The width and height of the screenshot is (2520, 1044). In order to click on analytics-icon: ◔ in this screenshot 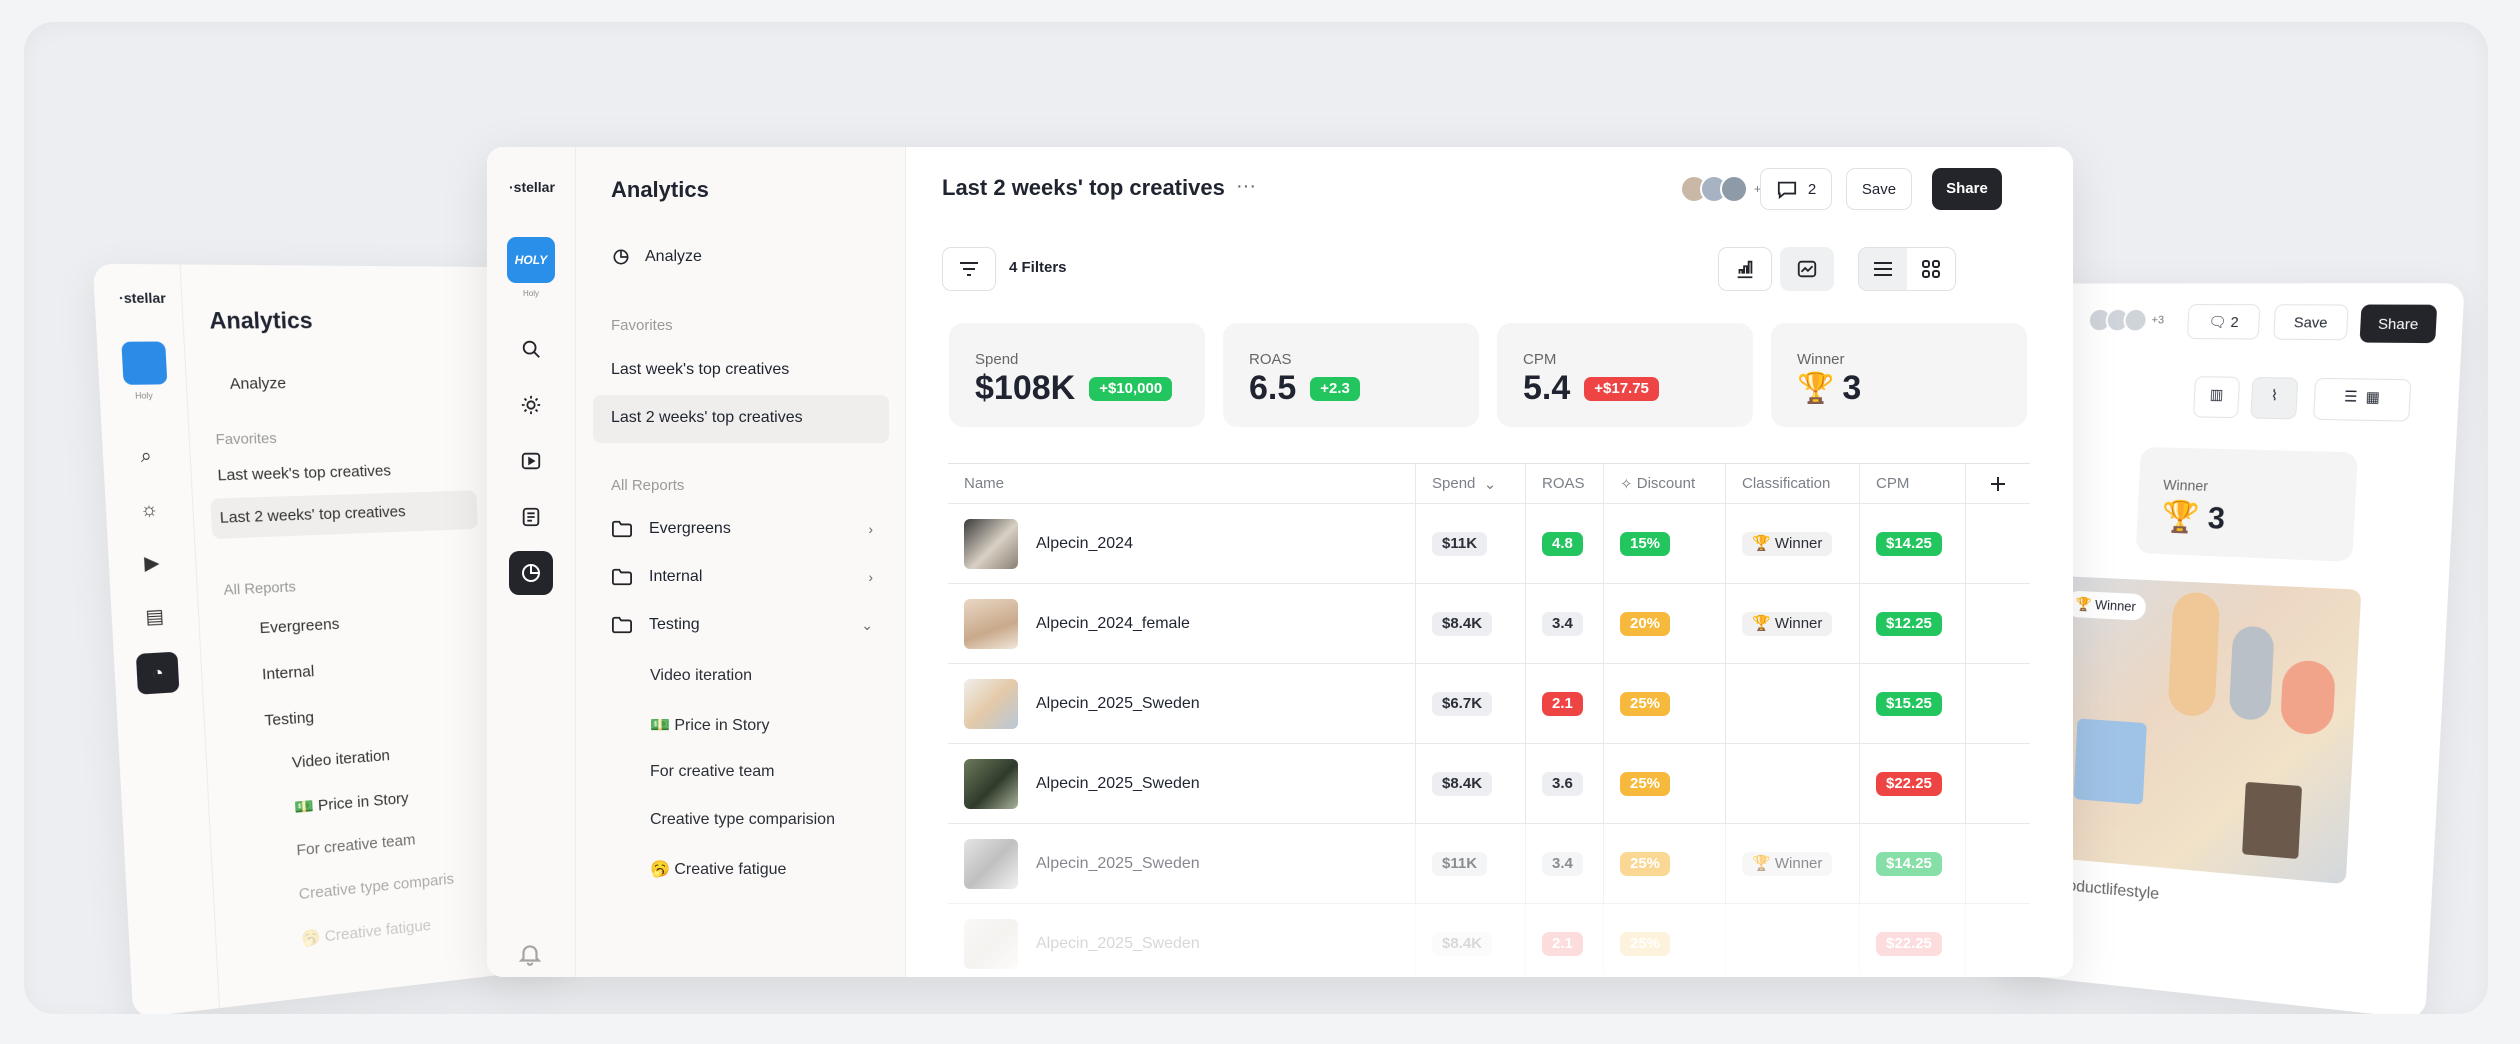, I will do `click(158, 673)`.